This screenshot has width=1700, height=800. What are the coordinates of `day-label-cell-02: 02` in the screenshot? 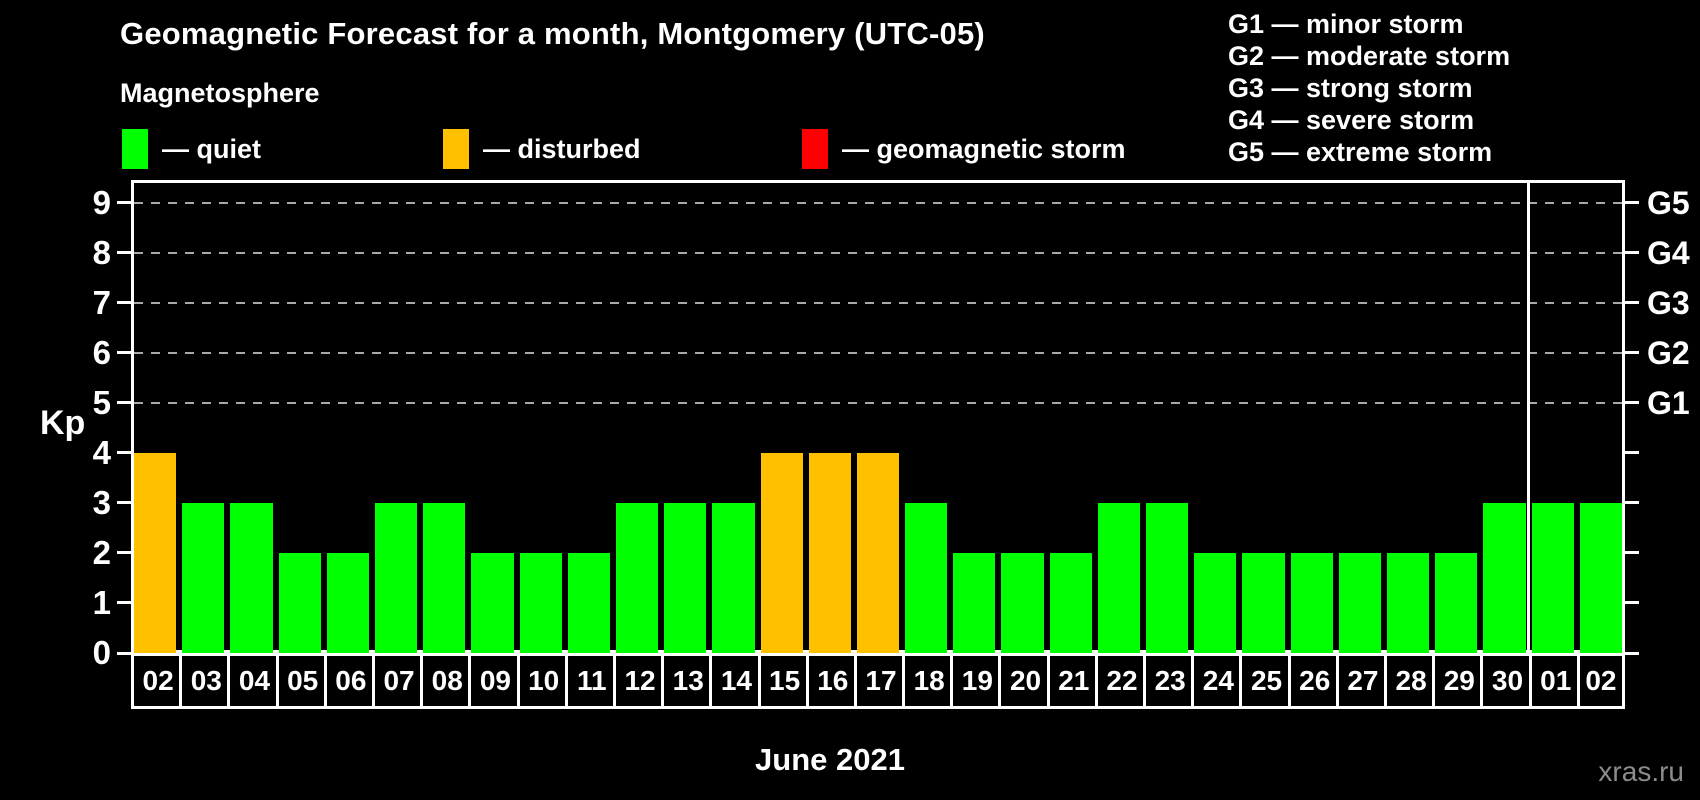 It's located at (157, 681).